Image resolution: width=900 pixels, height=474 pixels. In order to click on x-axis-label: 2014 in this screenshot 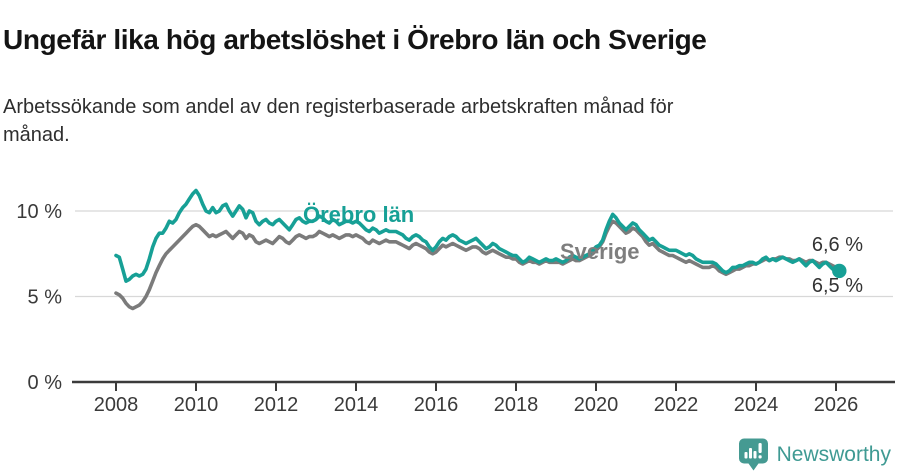, I will do `click(356, 405)`.